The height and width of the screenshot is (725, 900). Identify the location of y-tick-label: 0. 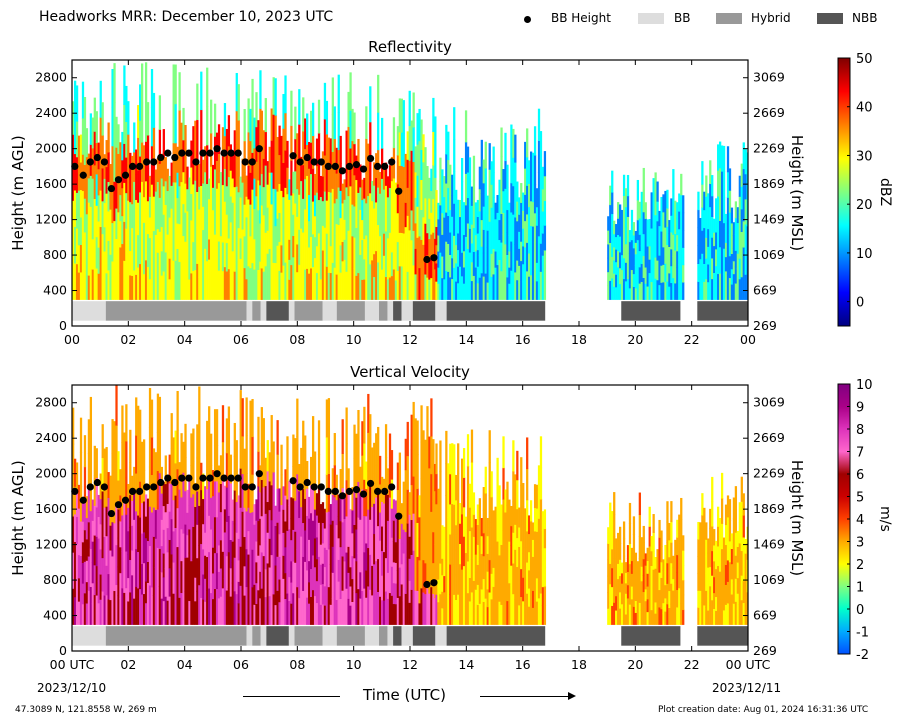
(63, 325).